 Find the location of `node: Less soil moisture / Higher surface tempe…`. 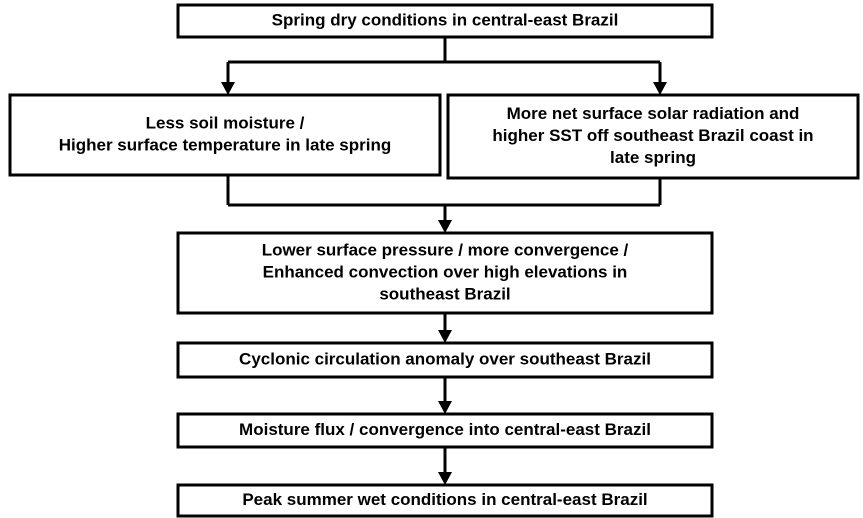

node: Less soil moisture / Higher surface tempe… is located at coordinates (225, 135).